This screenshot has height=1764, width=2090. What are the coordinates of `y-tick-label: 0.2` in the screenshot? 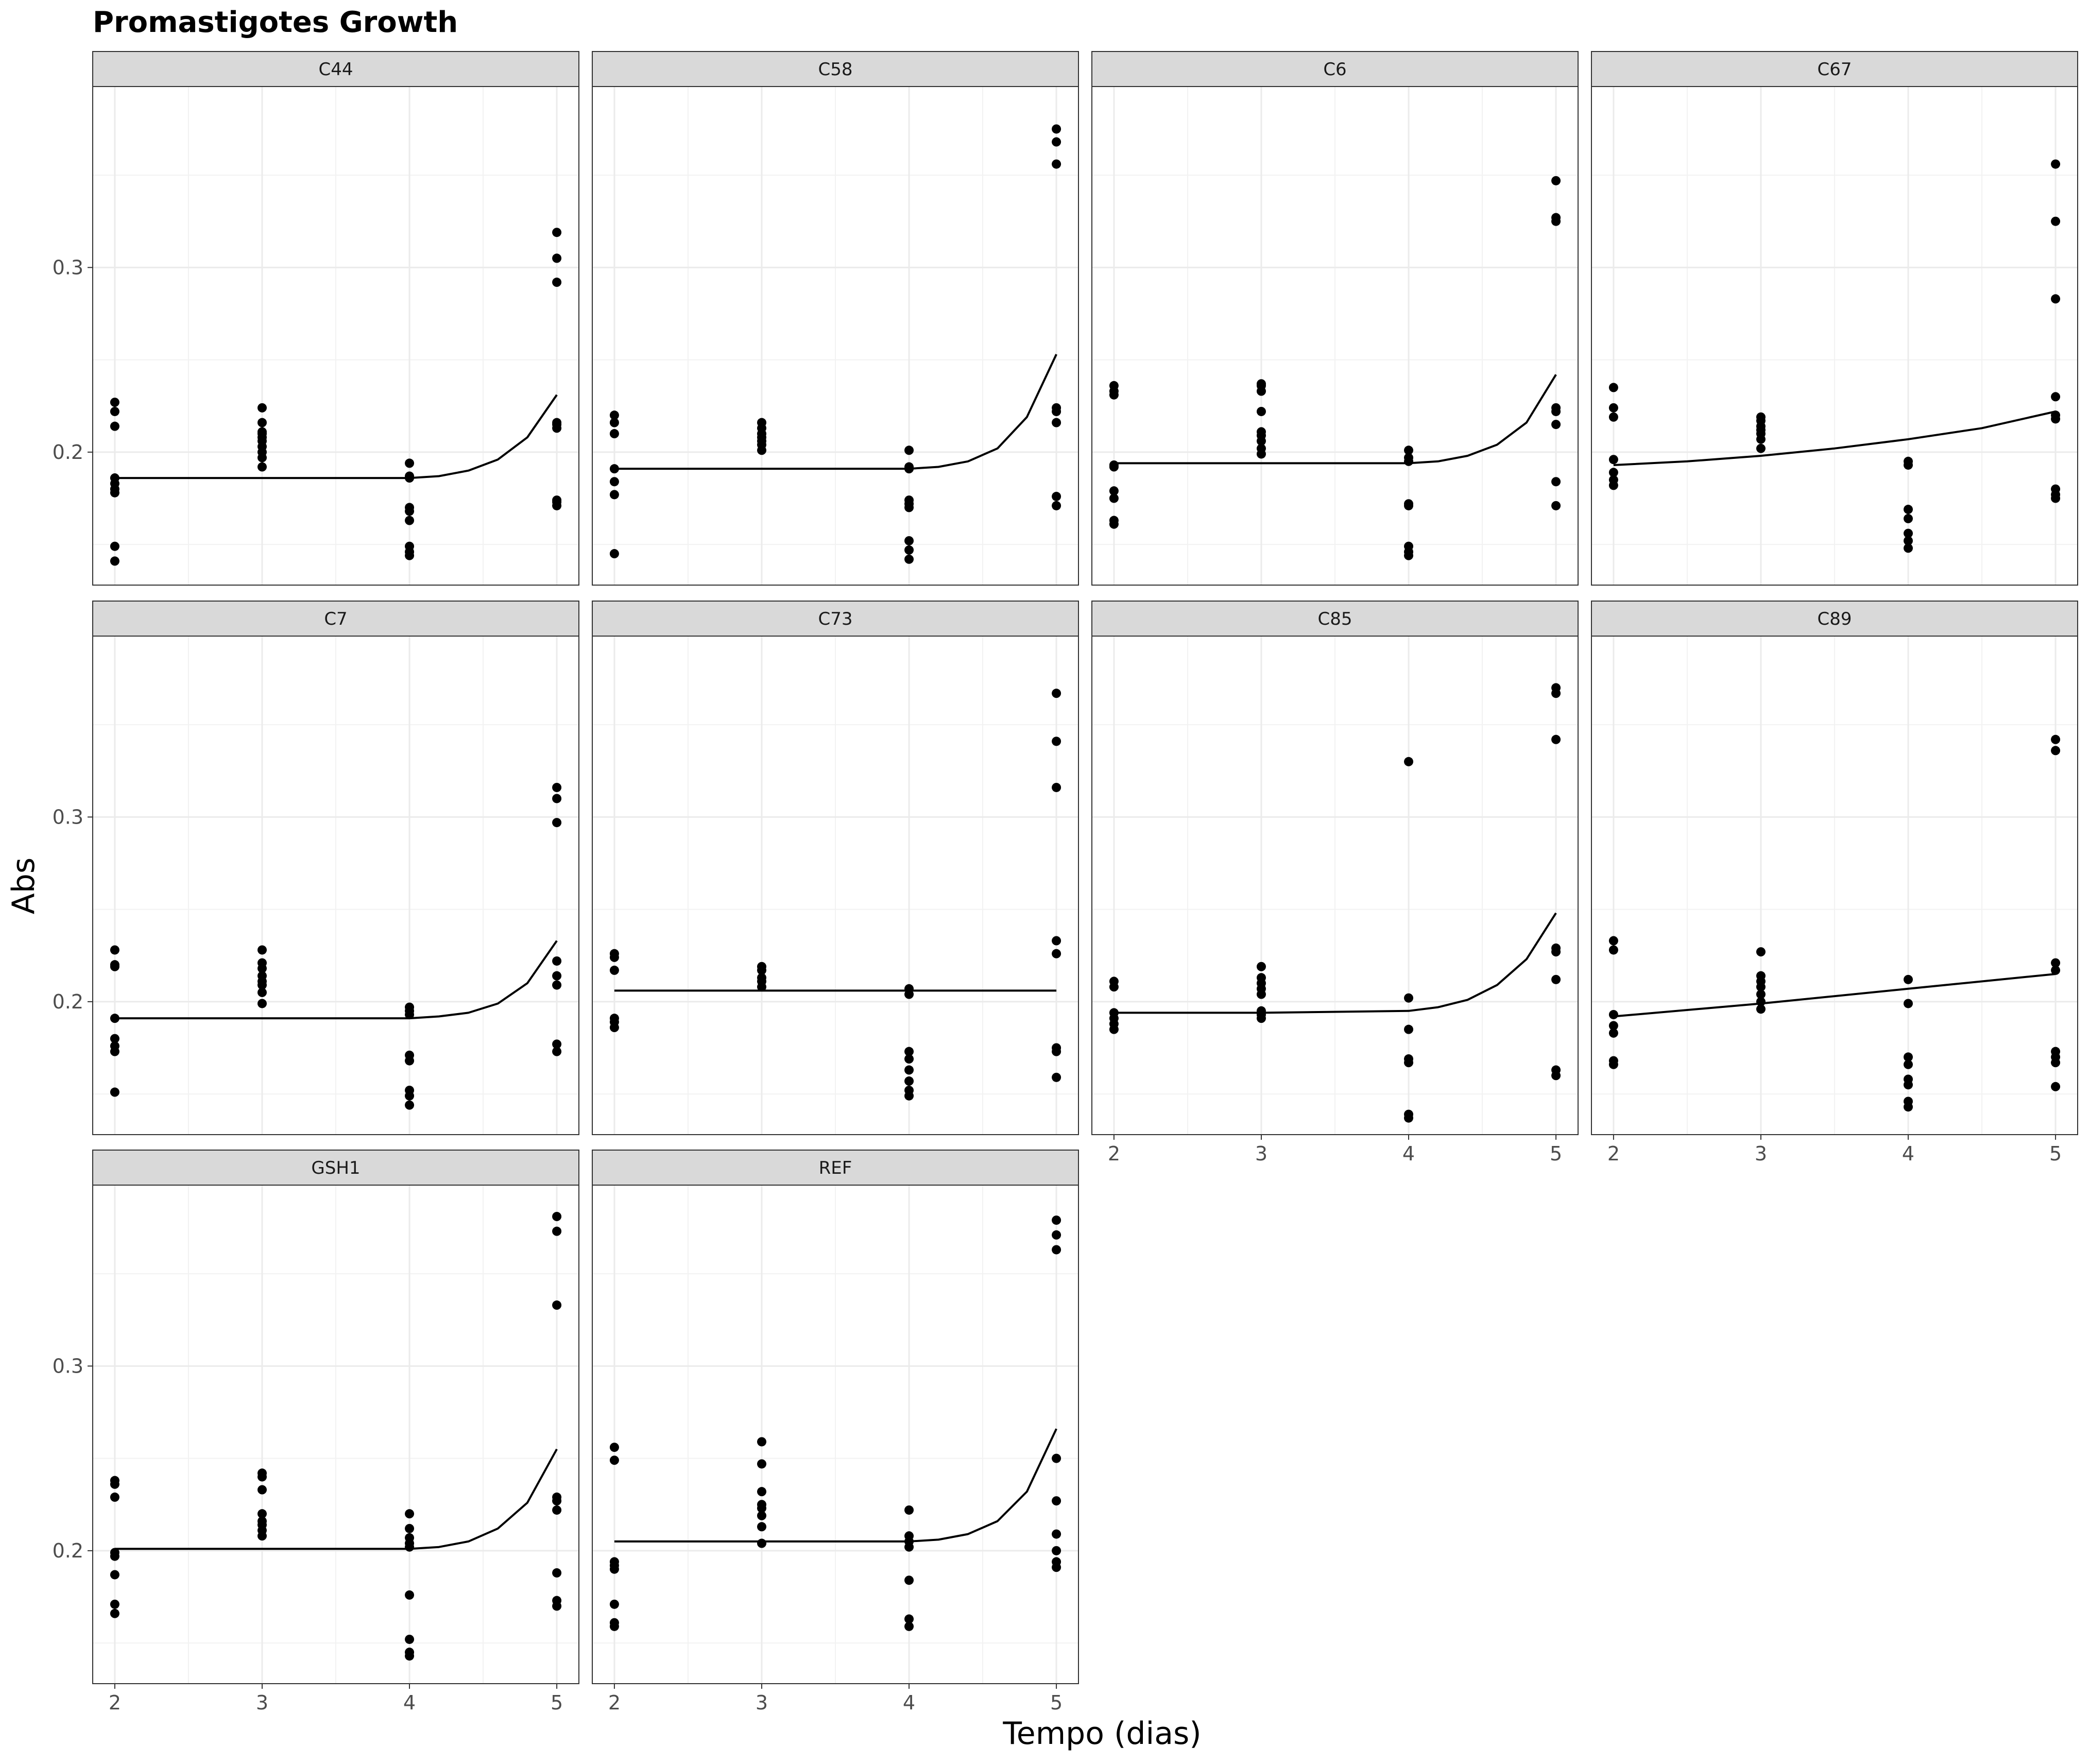 It's located at (68, 452).